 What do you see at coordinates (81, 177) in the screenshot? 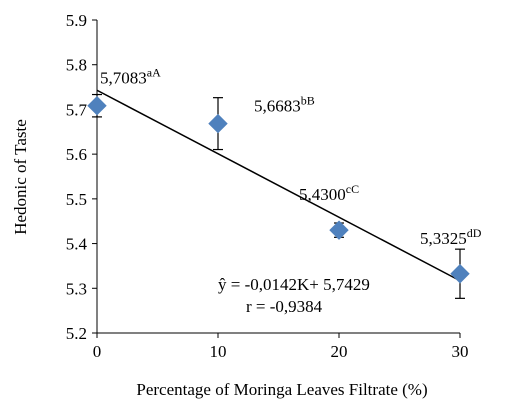
I see `y-ticks: 5.2 5.3 5.4 5.5 5.6 5.7 5.8 5.9` at bounding box center [81, 177].